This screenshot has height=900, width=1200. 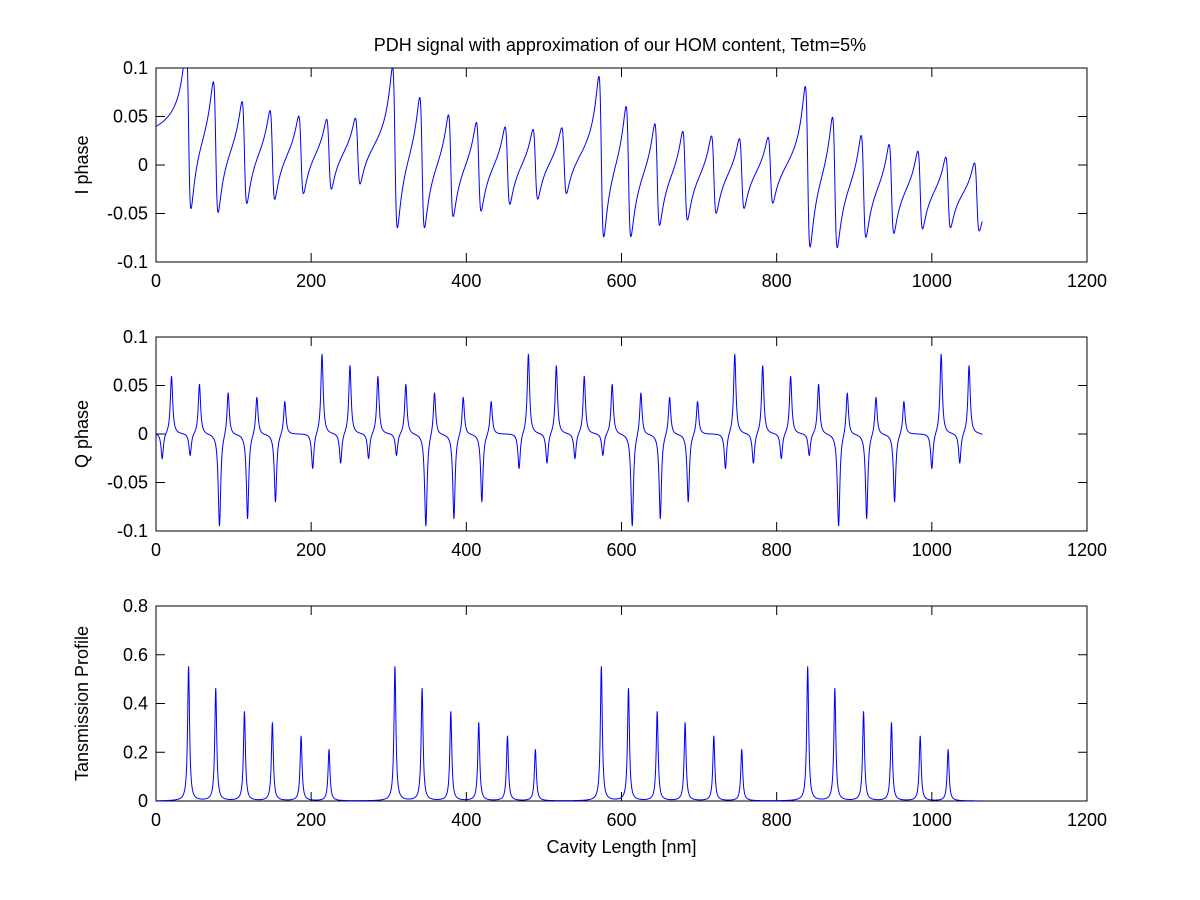 I want to click on y-tick-label: 0.4, so click(x=135, y=704).